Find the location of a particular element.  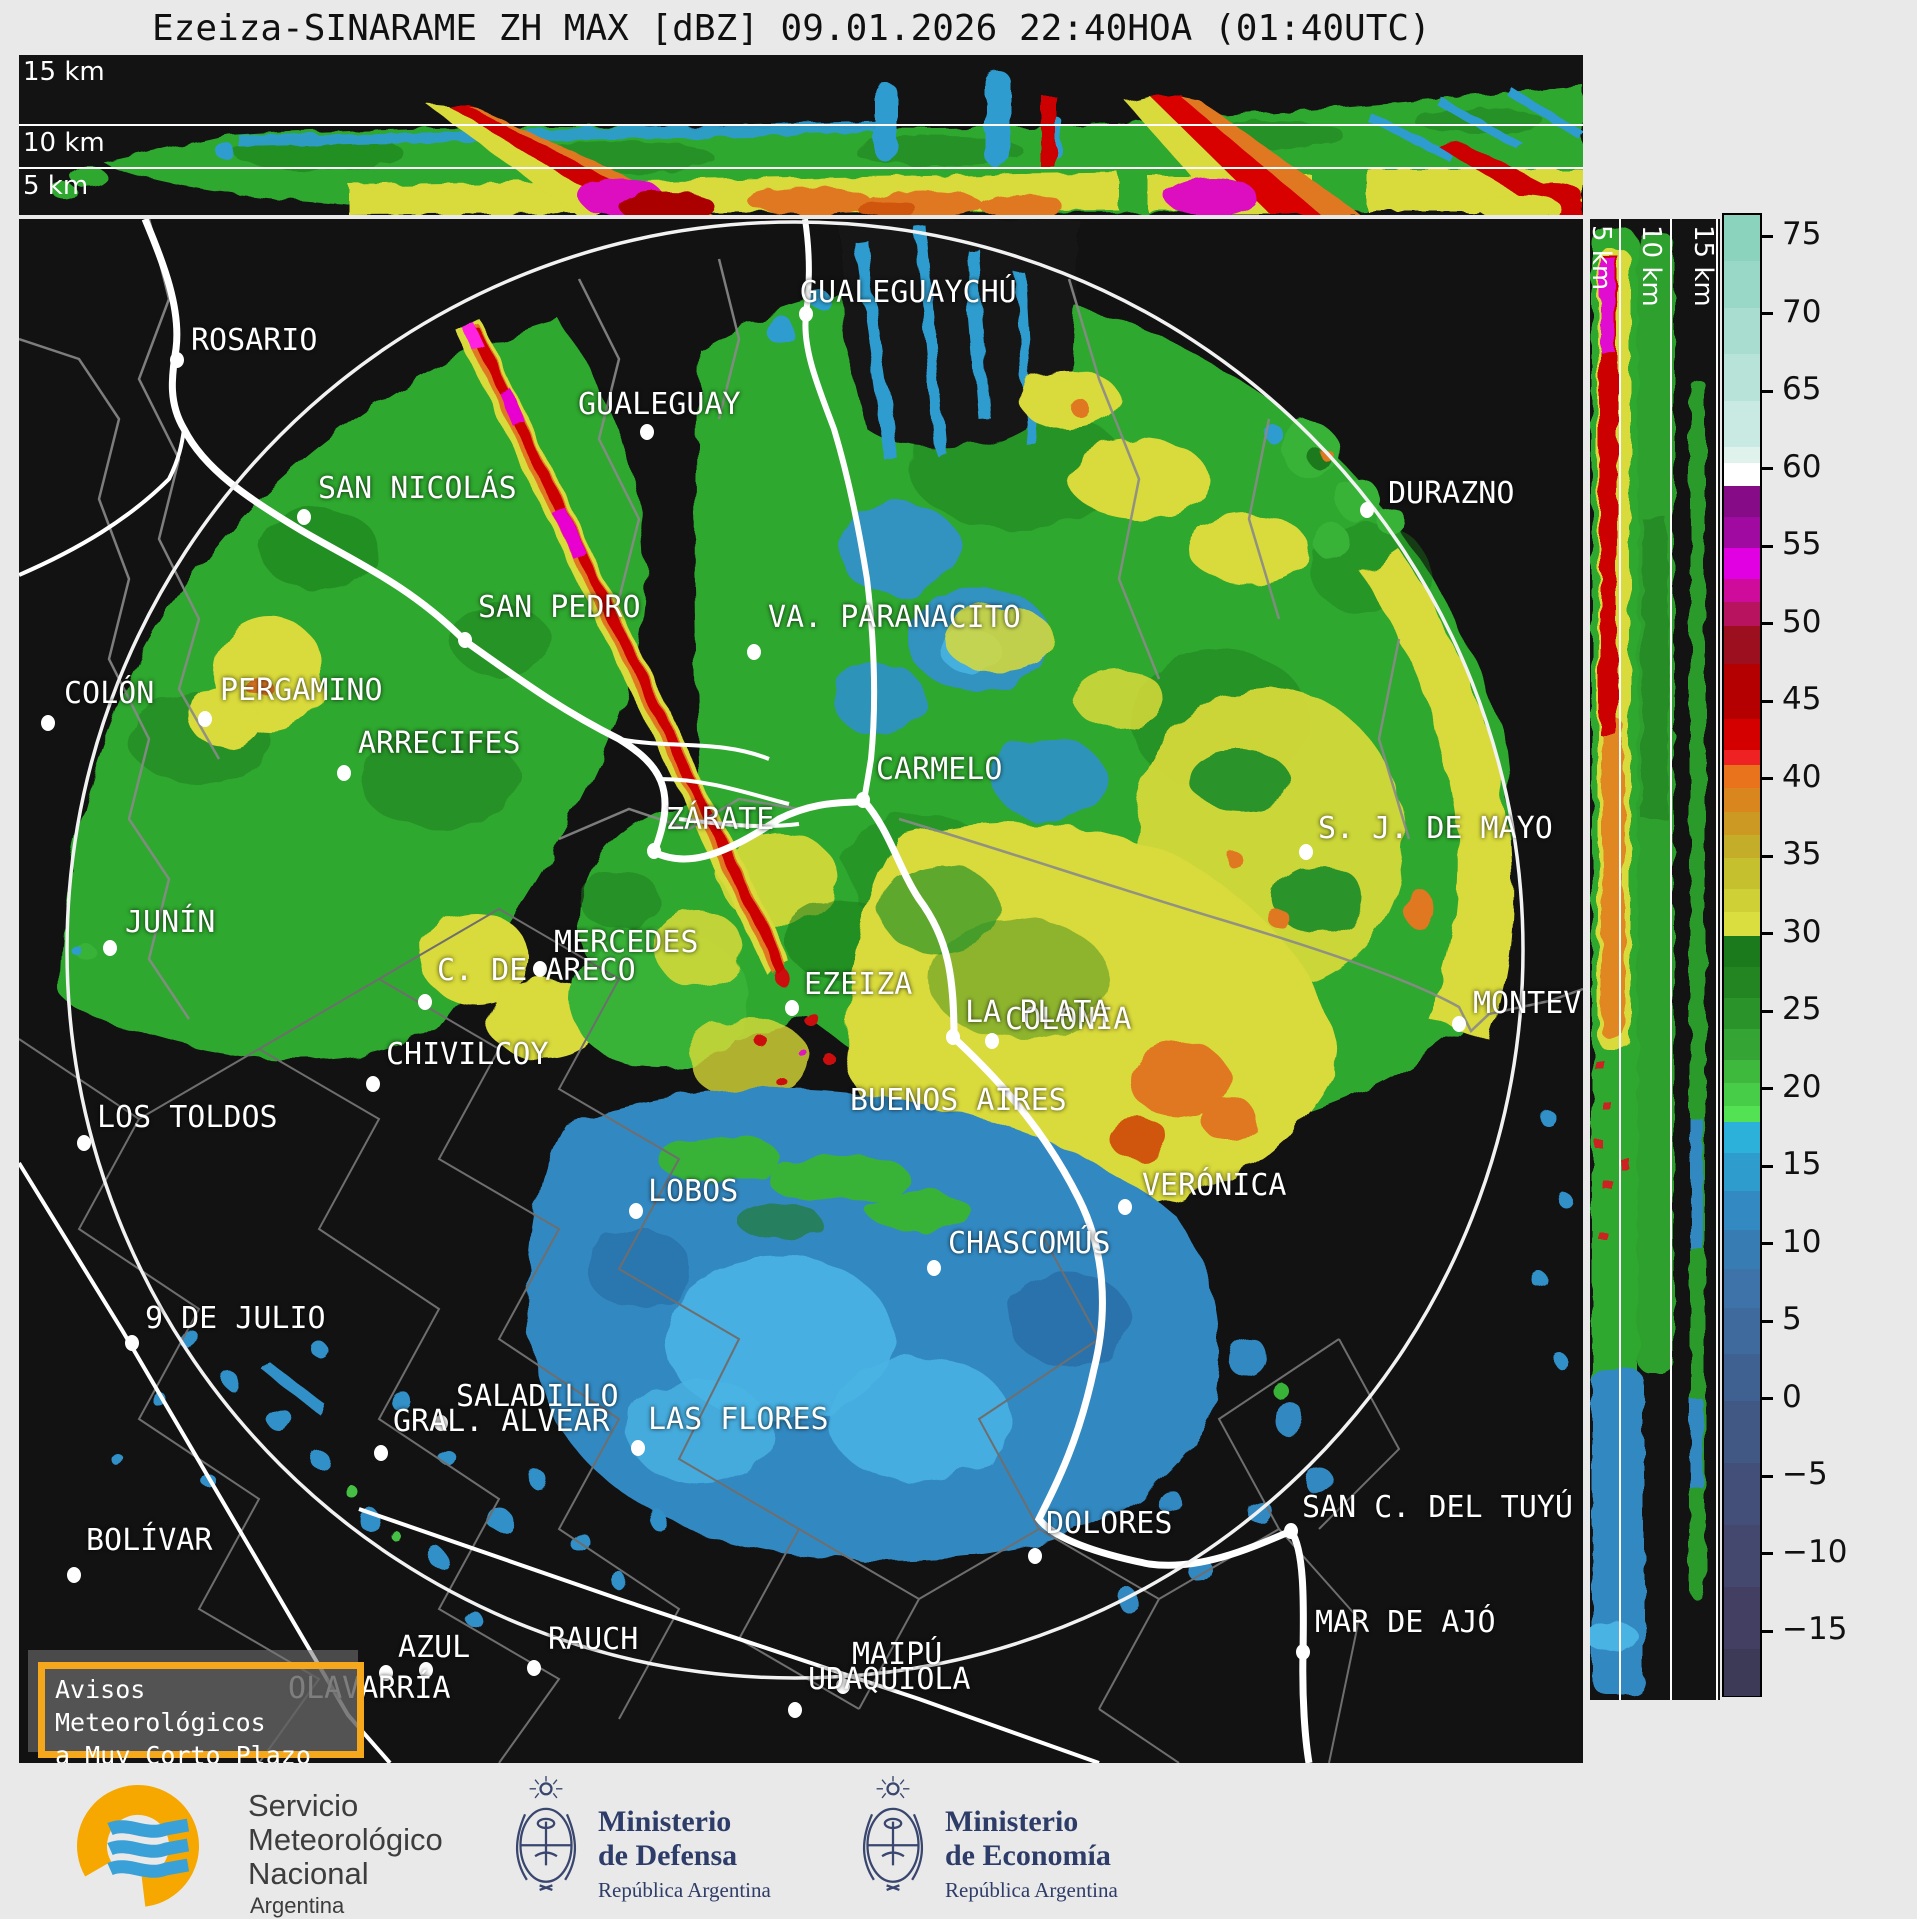

city-label: CHIVILCOY is located at coordinates (467, 1054).